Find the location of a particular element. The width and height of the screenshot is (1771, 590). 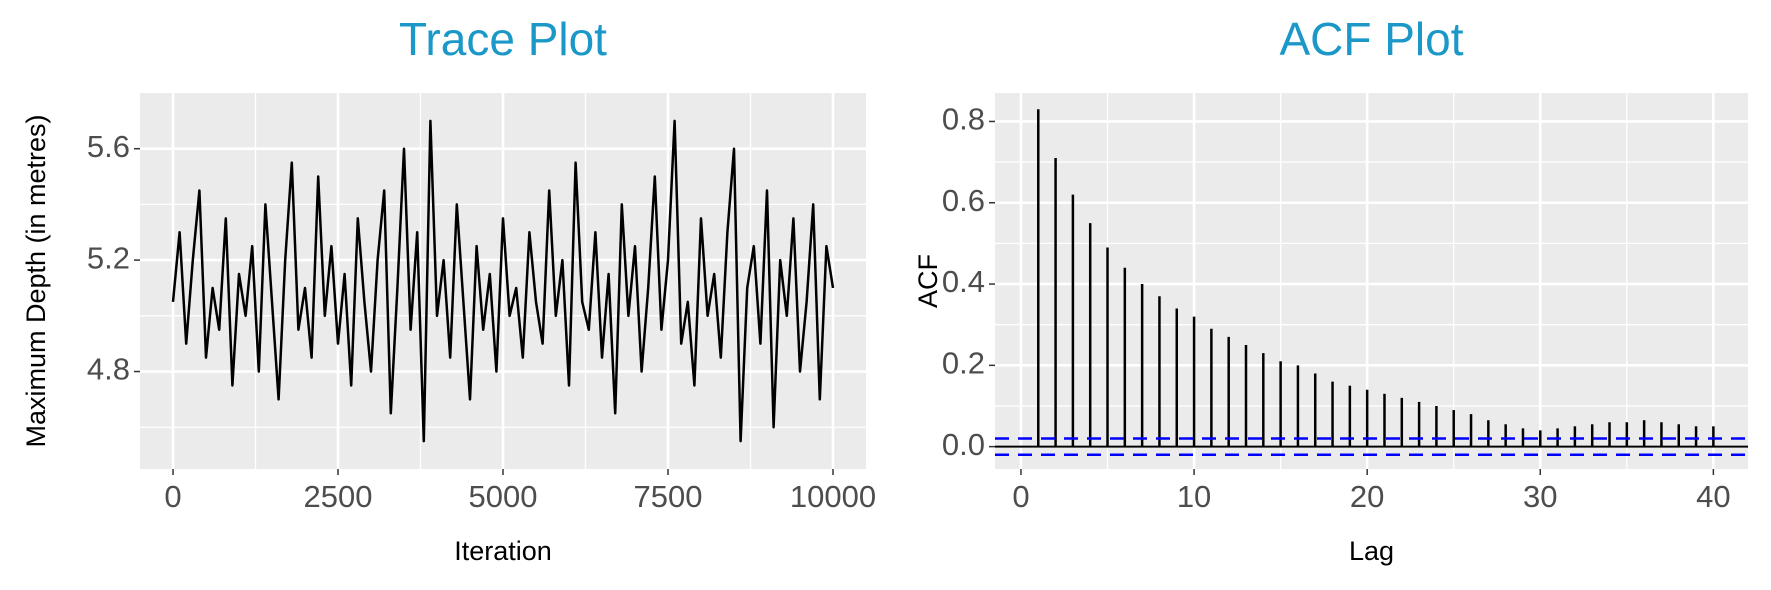

y-axis-title: ACF is located at coordinates (928, 281).